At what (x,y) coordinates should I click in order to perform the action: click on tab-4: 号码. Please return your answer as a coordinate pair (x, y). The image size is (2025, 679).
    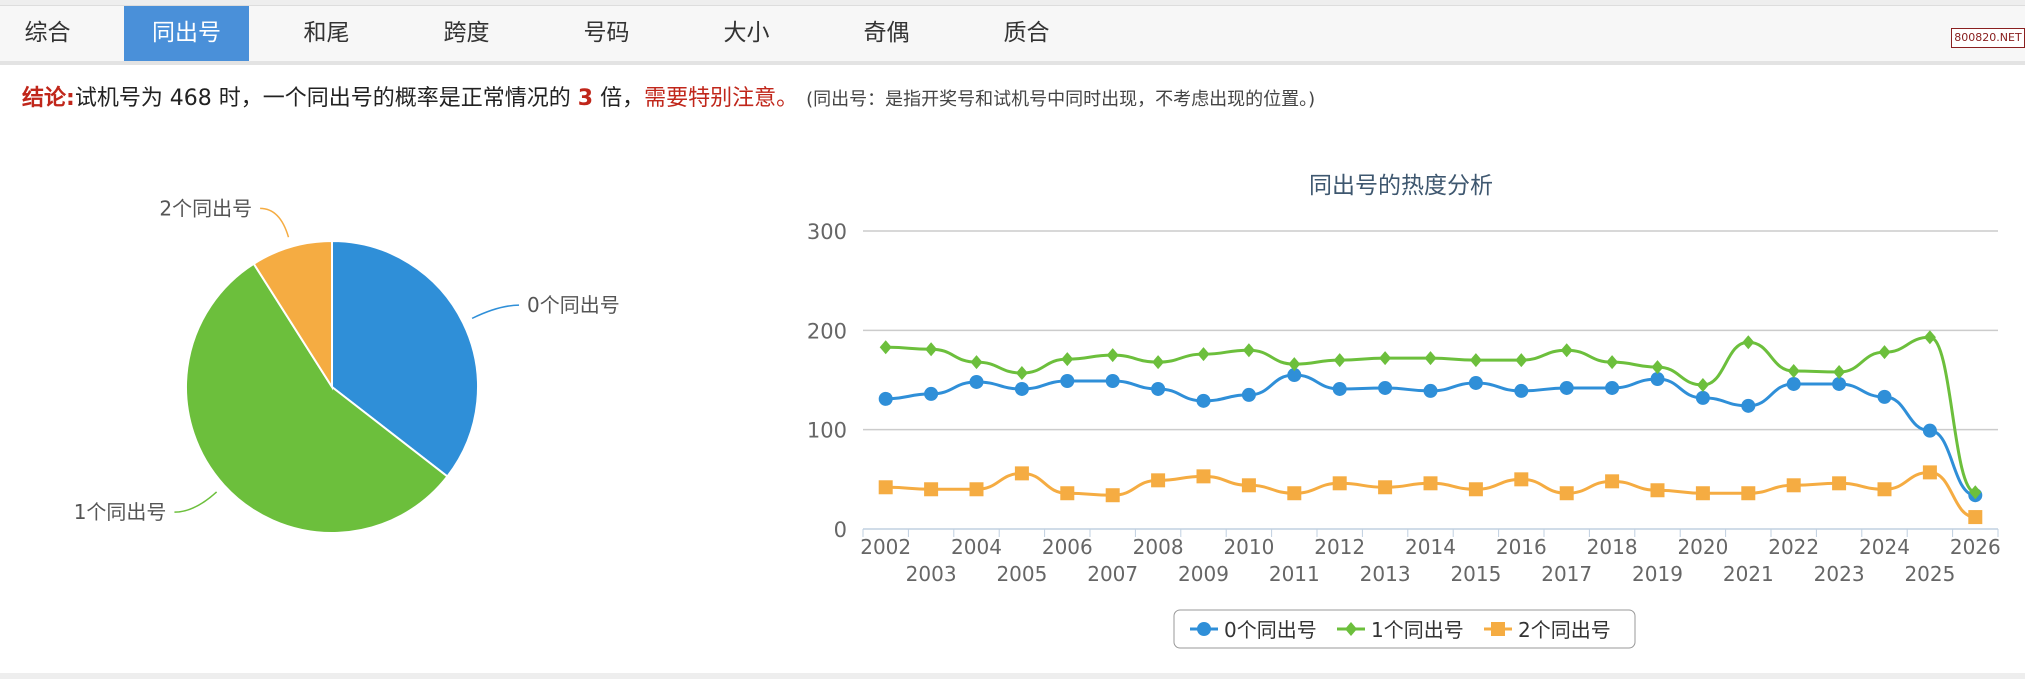
    Looking at the image, I should click on (606, 33).